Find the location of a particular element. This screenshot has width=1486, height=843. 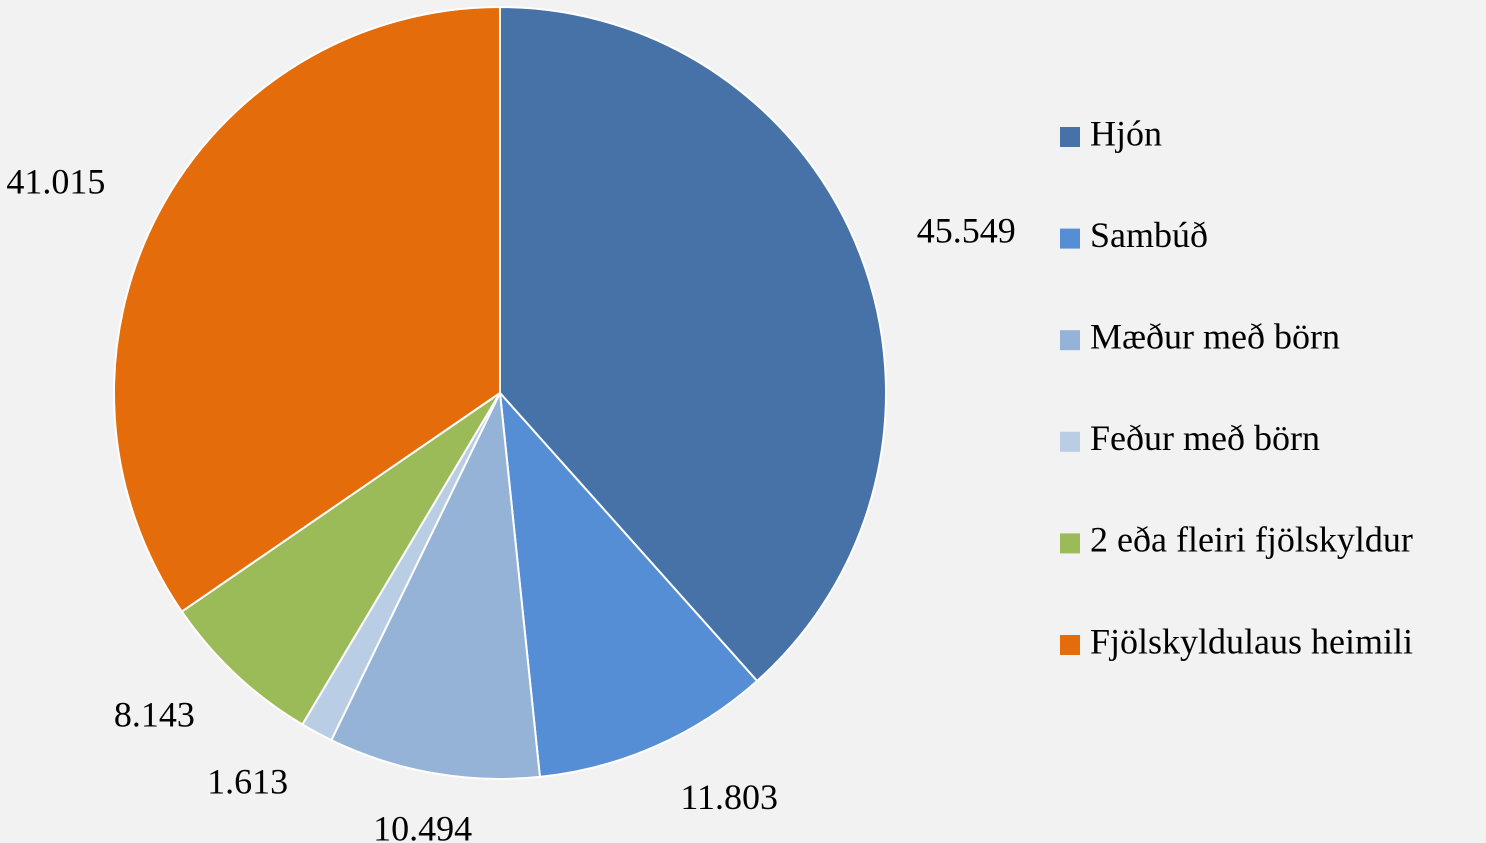

legend-label: 2 eða fleiri fjölskyldur is located at coordinates (1251, 540).